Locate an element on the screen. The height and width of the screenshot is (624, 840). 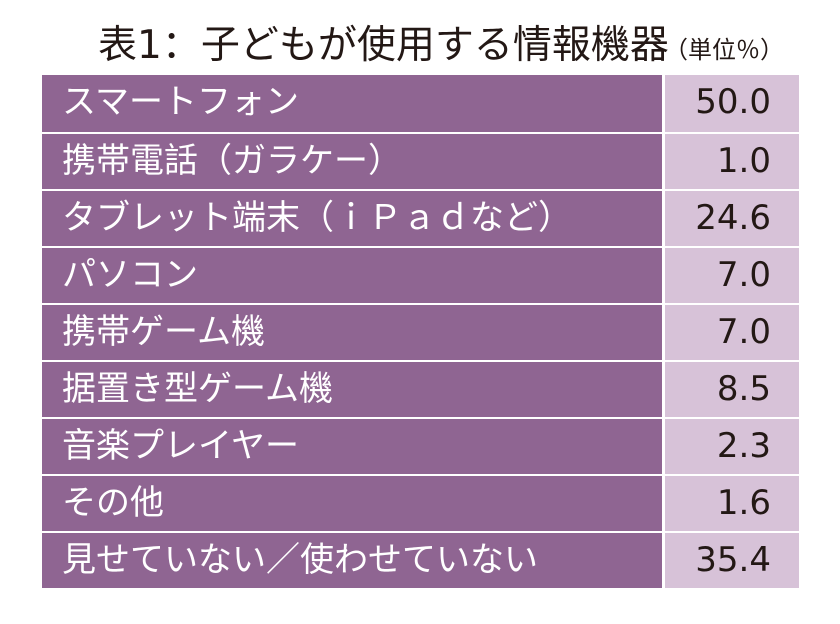
row-value: 8.5 is located at coordinates (732, 389).